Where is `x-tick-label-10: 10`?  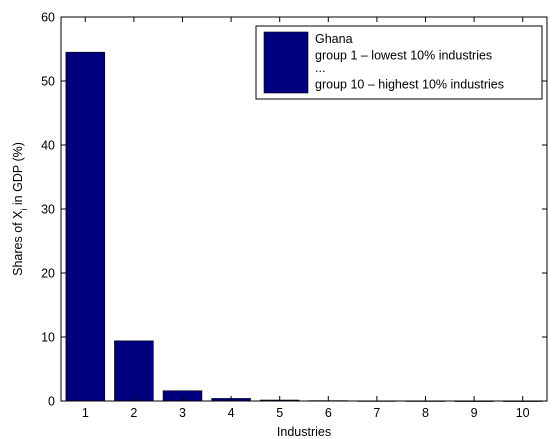
x-tick-label-10: 10 is located at coordinates (523, 413).